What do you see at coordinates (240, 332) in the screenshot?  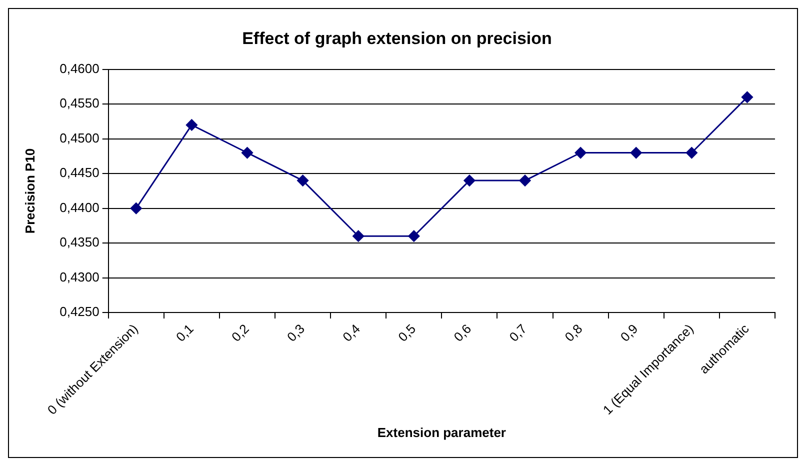 I see `x-tick-label: 0,2` at bounding box center [240, 332].